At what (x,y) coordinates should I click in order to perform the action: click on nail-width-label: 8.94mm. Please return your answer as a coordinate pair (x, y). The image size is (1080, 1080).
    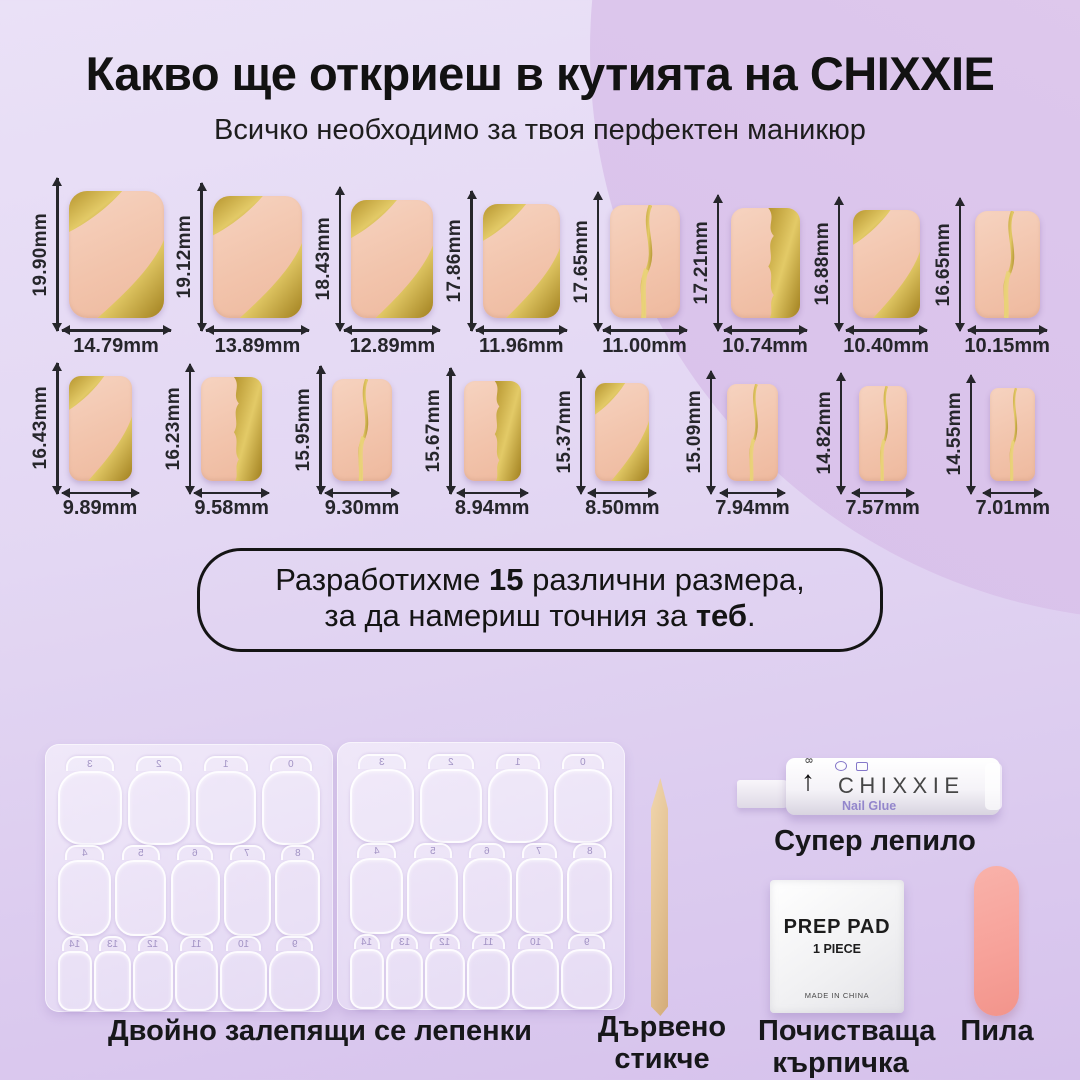
    Looking at the image, I should click on (492, 508).